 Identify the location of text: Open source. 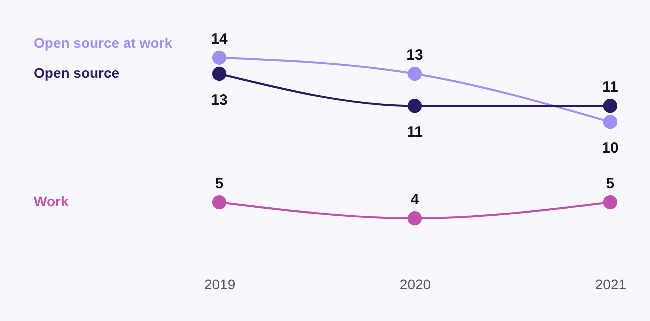
(77, 72).